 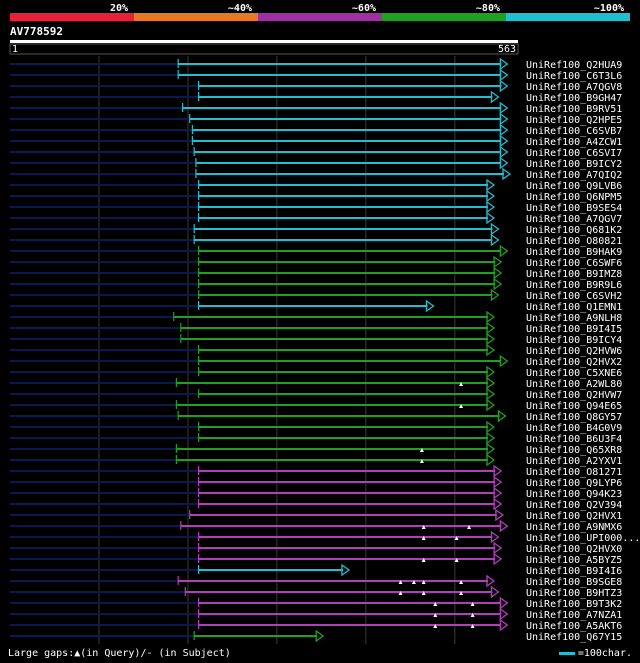 I want to click on hit-row: UniRef100_B9IMZ8, so click(x=316, y=273).